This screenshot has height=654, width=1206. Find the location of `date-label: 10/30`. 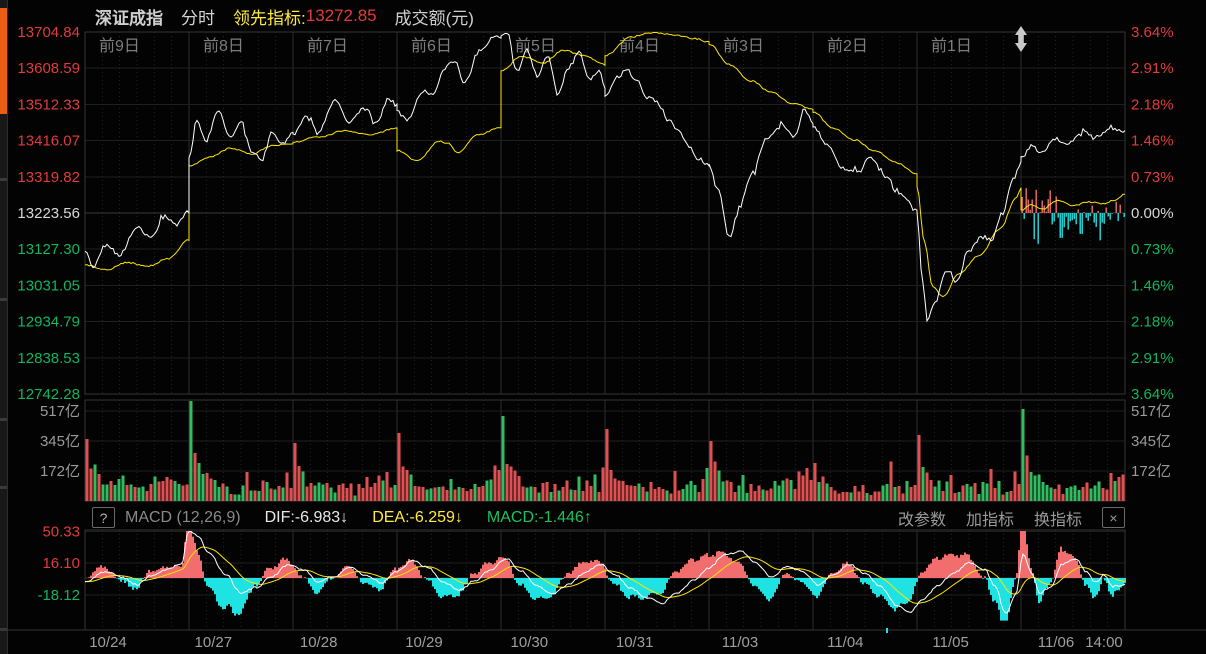

date-label: 10/30 is located at coordinates (530, 642).